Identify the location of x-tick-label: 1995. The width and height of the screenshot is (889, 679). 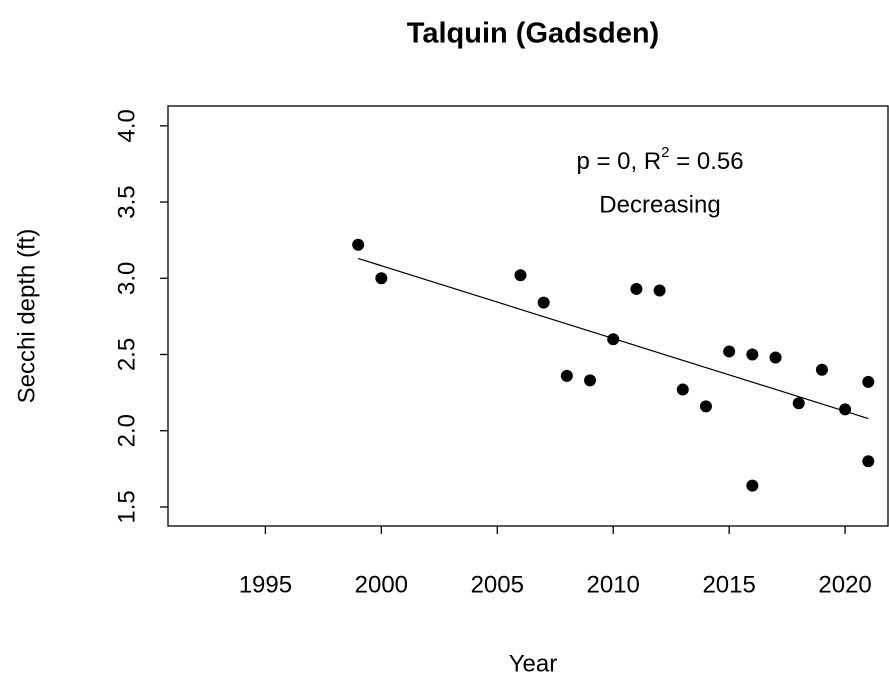
(265, 584).